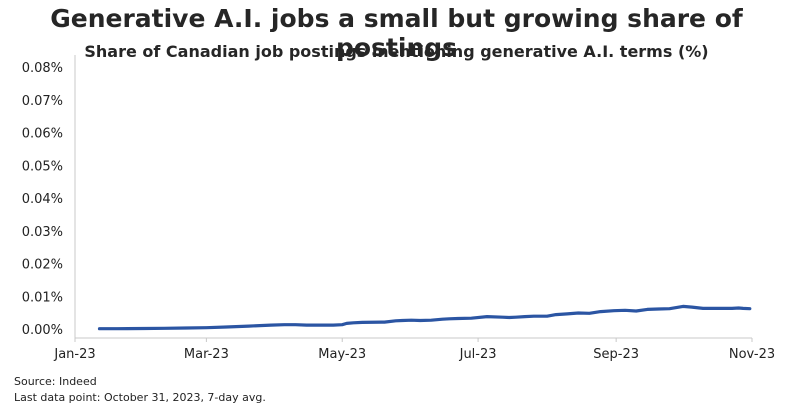 This screenshot has width=793, height=410. Describe the element at coordinates (42, 232) in the screenshot. I see `y-tick-label: 0.03%` at that location.